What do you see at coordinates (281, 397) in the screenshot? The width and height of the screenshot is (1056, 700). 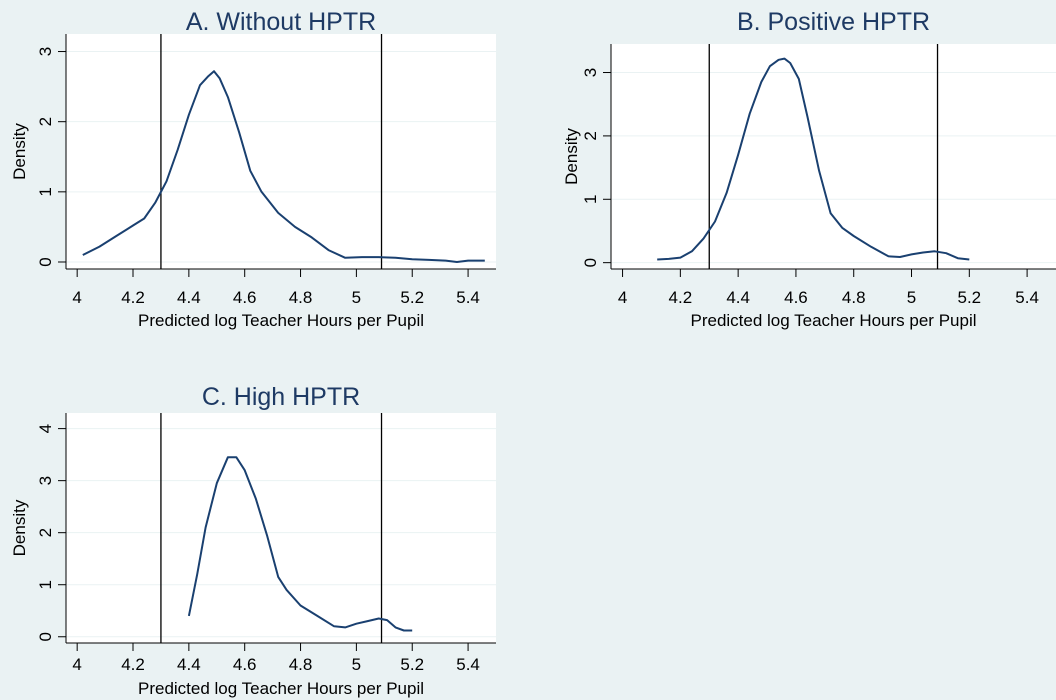 I see `chart-title: C. High HPTR` at bounding box center [281, 397].